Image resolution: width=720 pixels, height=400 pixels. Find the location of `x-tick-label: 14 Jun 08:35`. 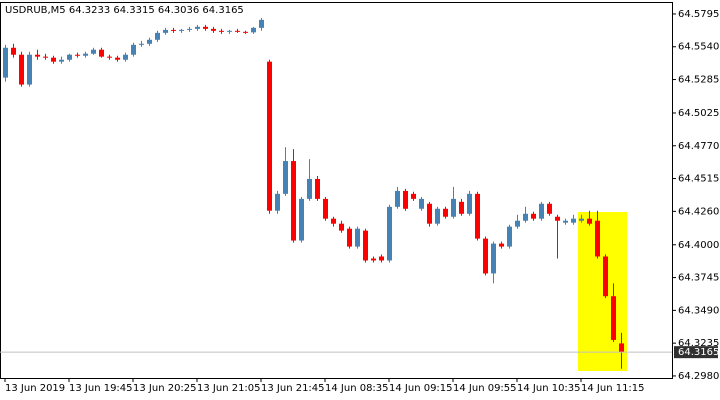

x-tick-label: 14 Jun 08:35 is located at coordinates (357, 388).